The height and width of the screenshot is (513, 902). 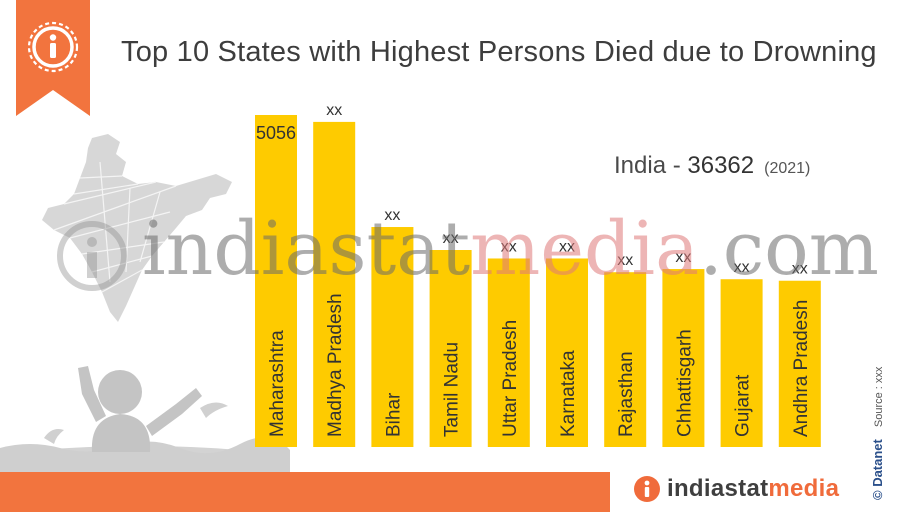 I want to click on bar-uttar-pradesh, so click(x=508, y=352).